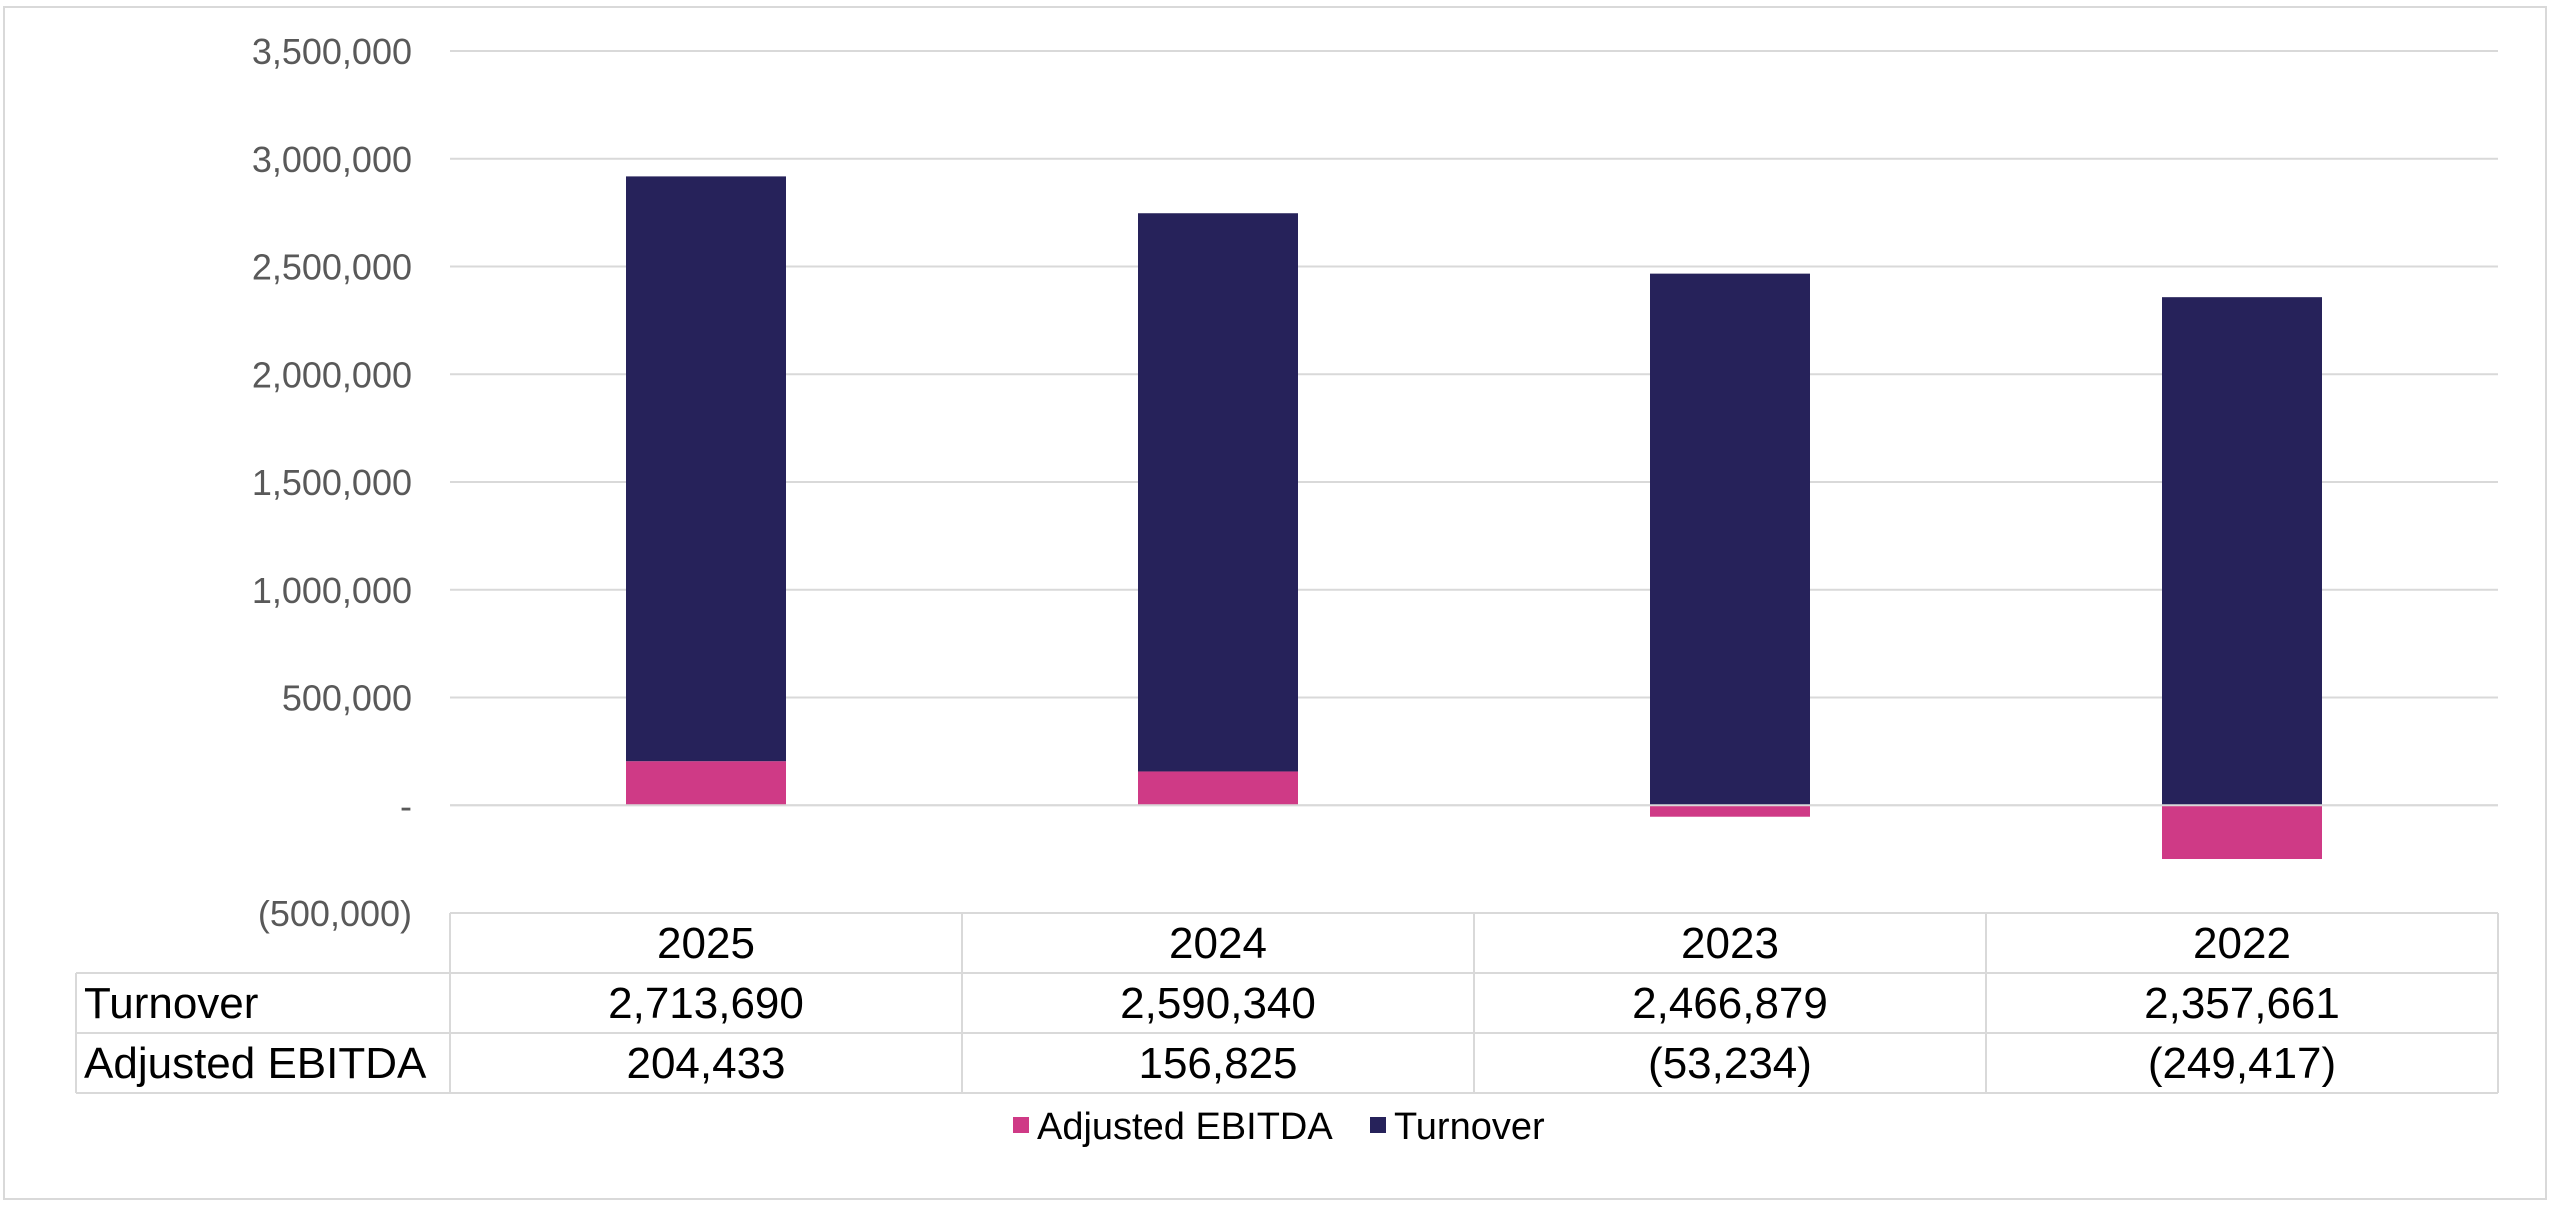  Describe the element at coordinates (2242, 551) in the screenshot. I see `bar-turnover-2022` at that location.